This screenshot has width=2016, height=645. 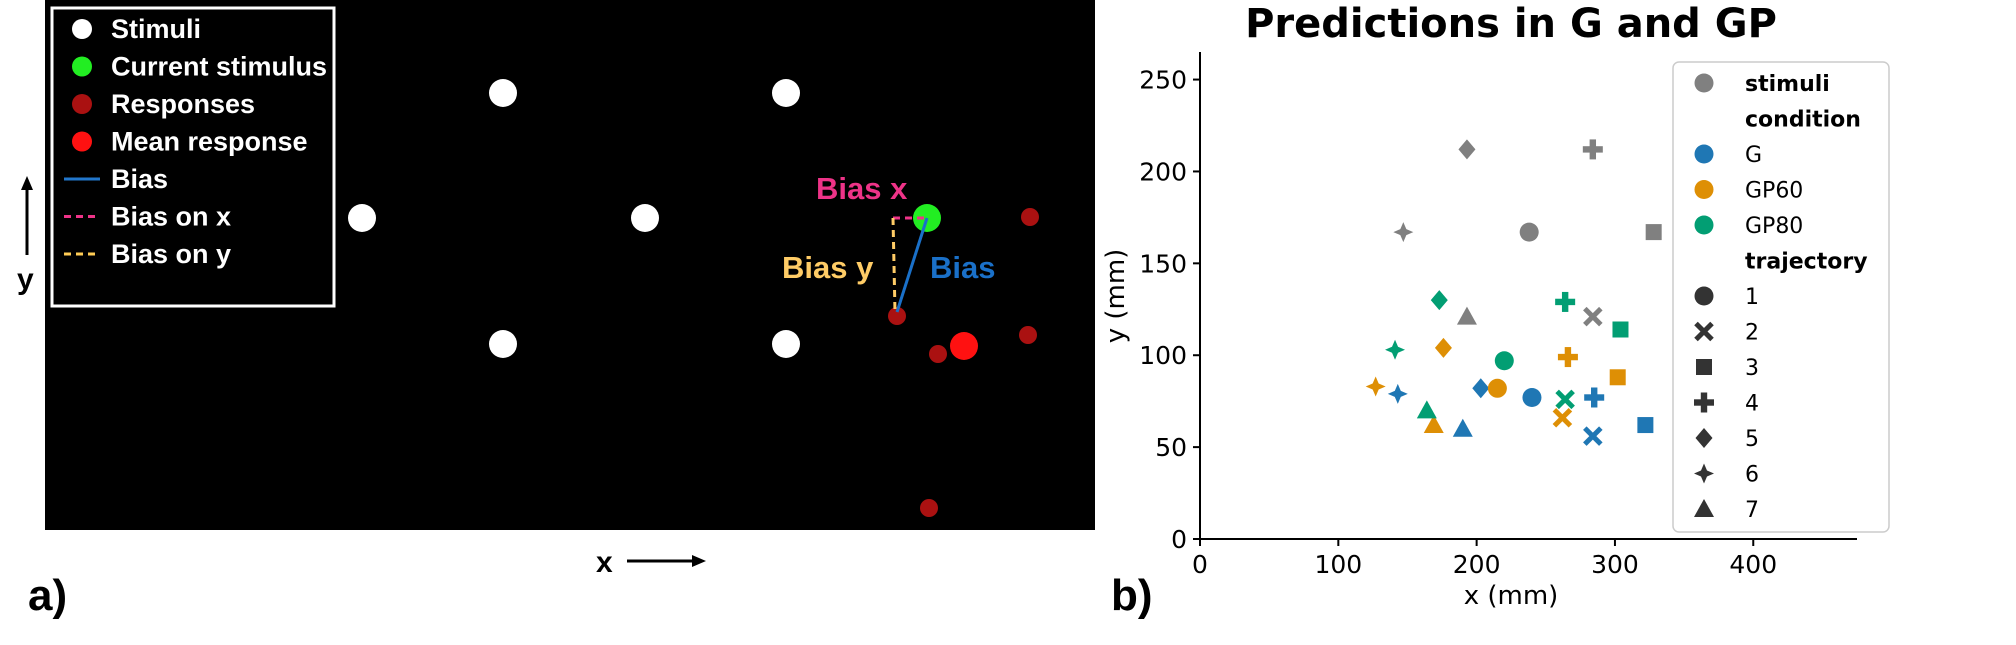 What do you see at coordinates (1513, 292) in the screenshot?
I see `plot-points` at bounding box center [1513, 292].